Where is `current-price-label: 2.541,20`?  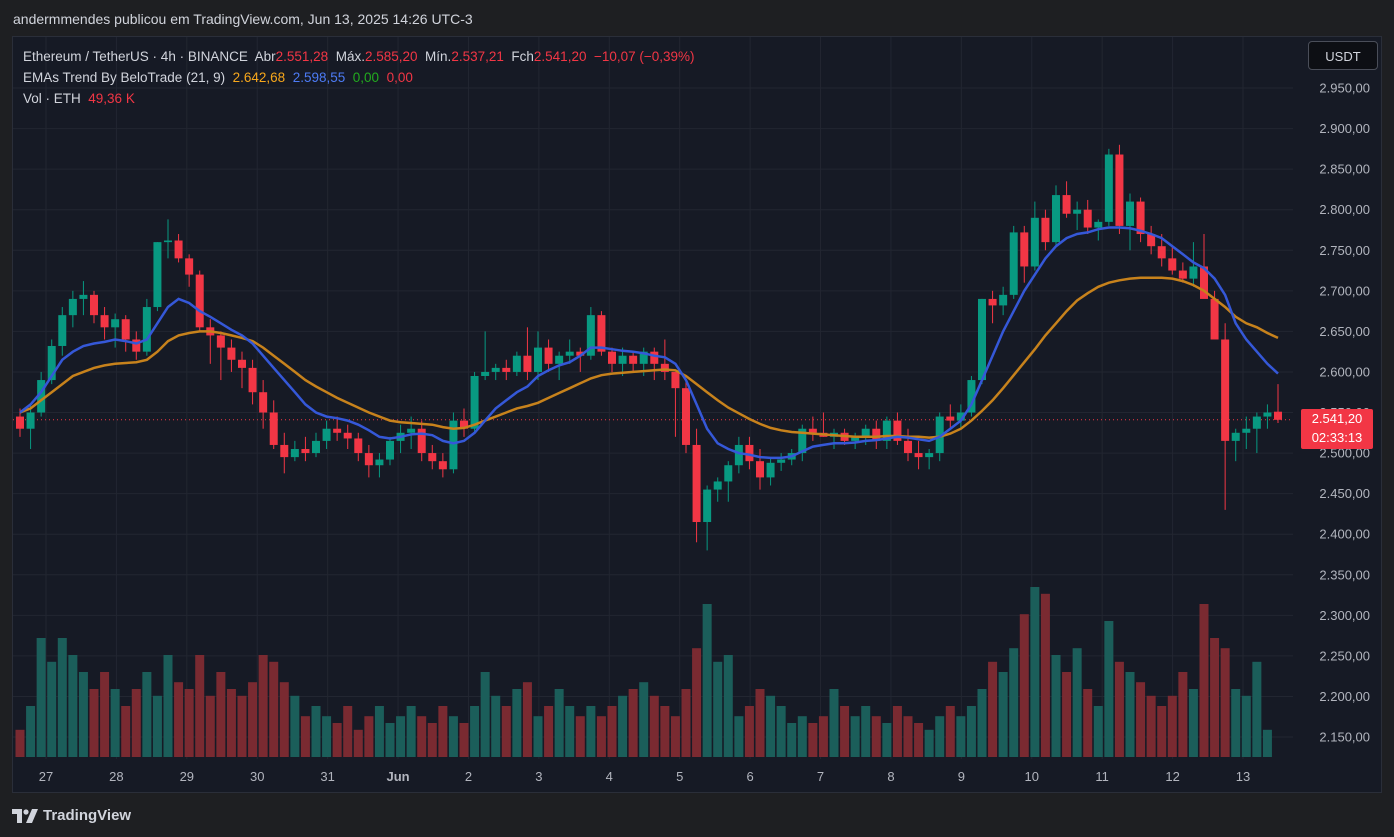
current-price-label: 2.541,20 is located at coordinates (1337, 418).